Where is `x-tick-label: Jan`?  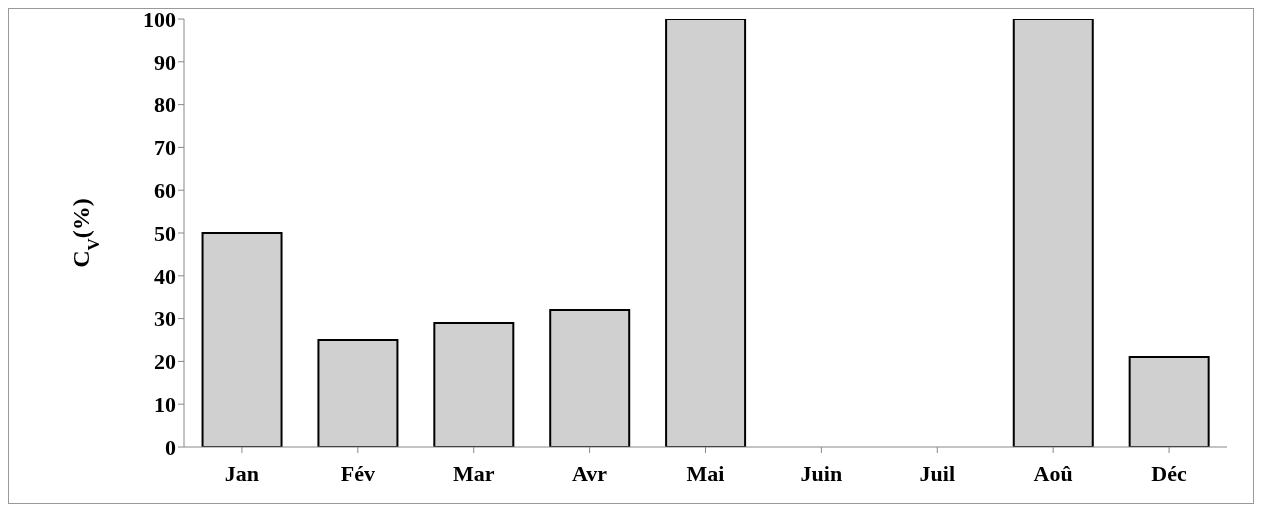
x-tick-label: Jan is located at coordinates (242, 473).